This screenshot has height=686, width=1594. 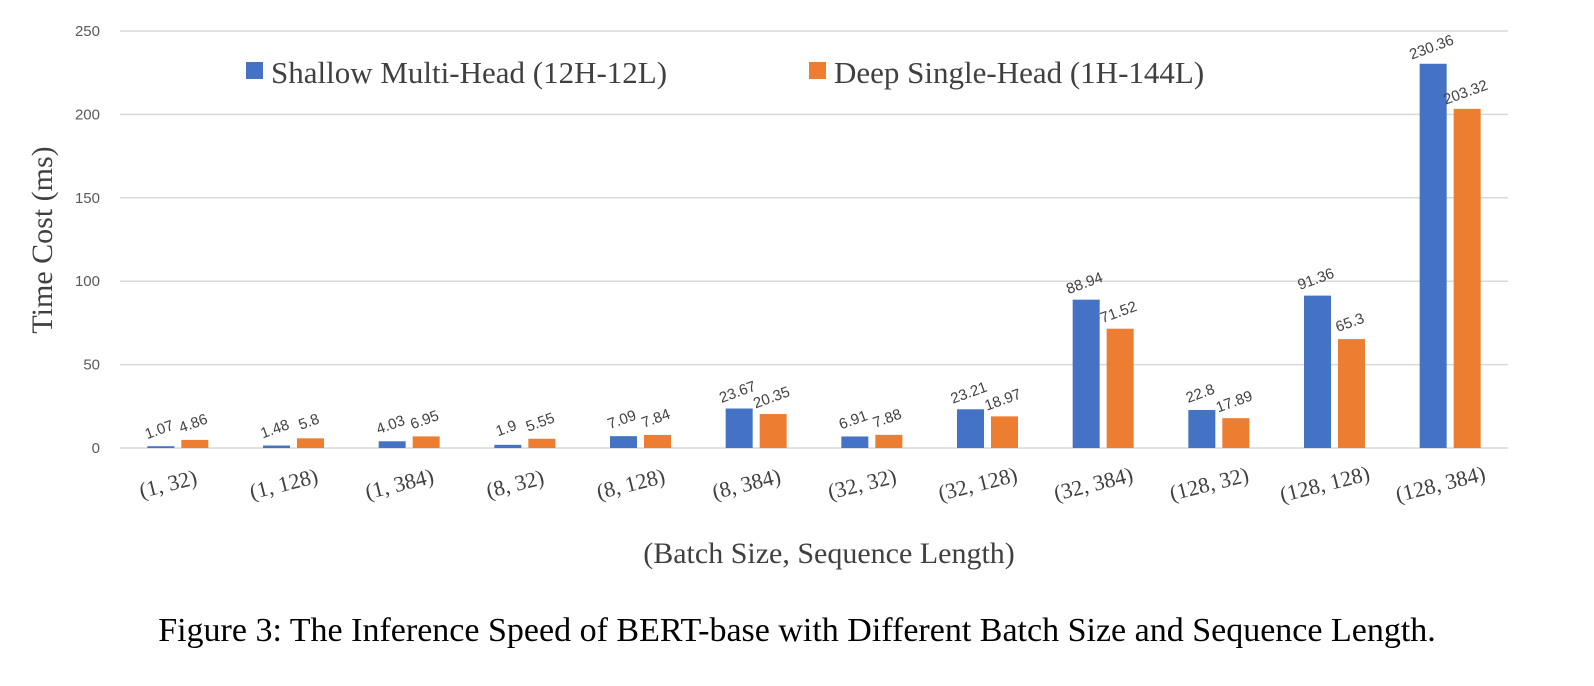 I want to click on y-tick-label: 150, so click(x=87, y=198).